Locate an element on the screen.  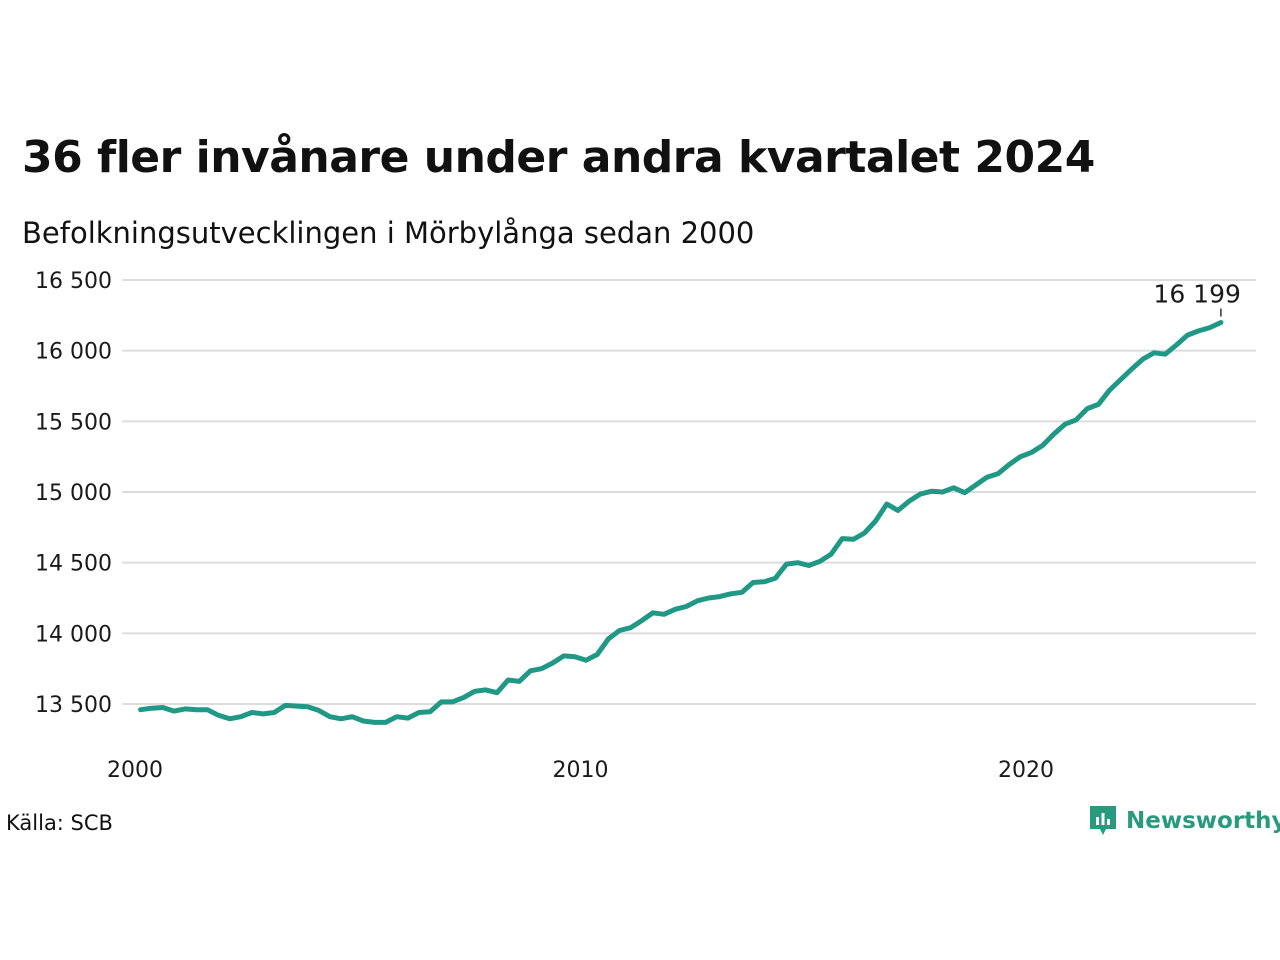
y-tick-label: 14 000 is located at coordinates (73, 634).